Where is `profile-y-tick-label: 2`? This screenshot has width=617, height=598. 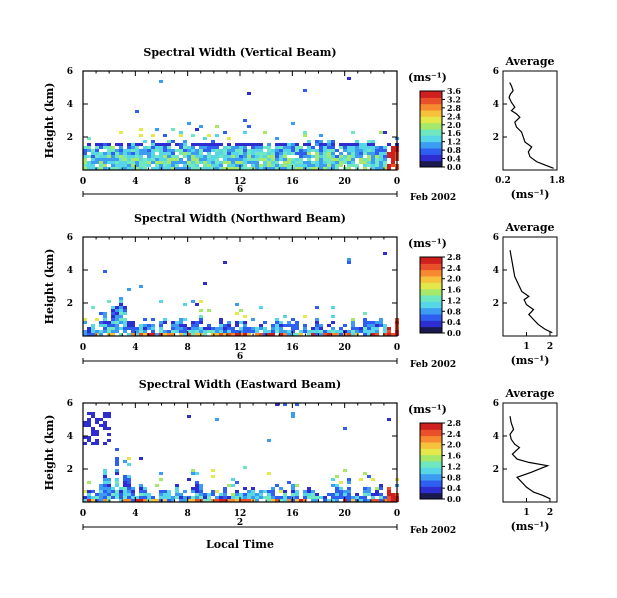
profile-y-tick-label: 2 is located at coordinates (496, 470).